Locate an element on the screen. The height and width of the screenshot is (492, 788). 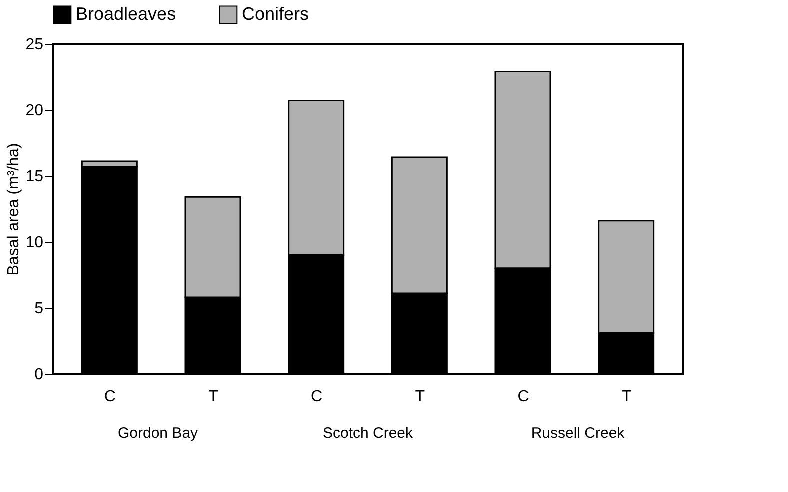
y-tick-label: 15 is located at coordinates (35, 177).